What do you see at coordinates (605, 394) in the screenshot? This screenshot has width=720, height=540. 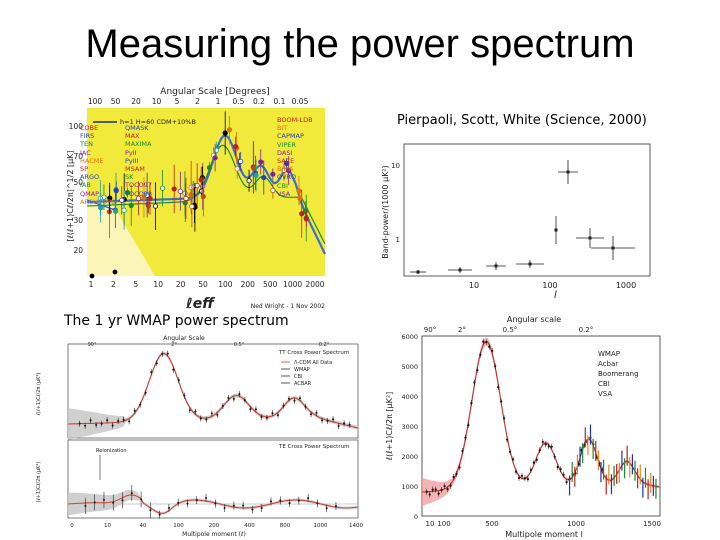 I see `combined-legend-item: VSA` at bounding box center [605, 394].